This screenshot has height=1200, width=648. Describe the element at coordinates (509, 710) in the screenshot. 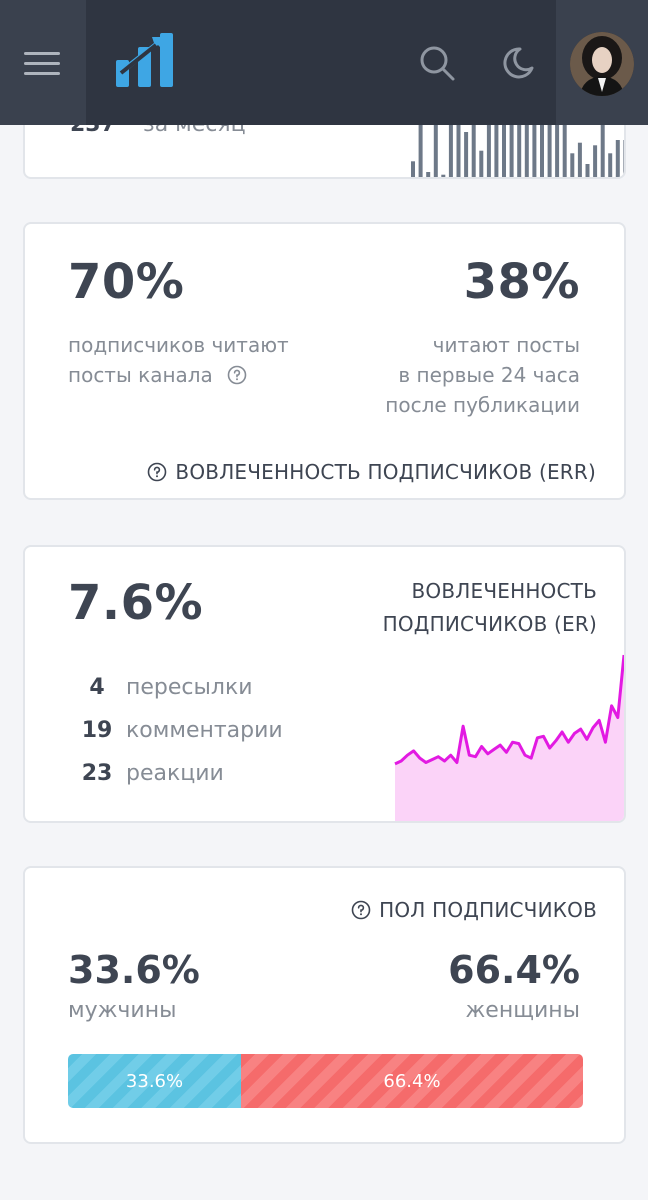

I see `sparkline-line` at that location.